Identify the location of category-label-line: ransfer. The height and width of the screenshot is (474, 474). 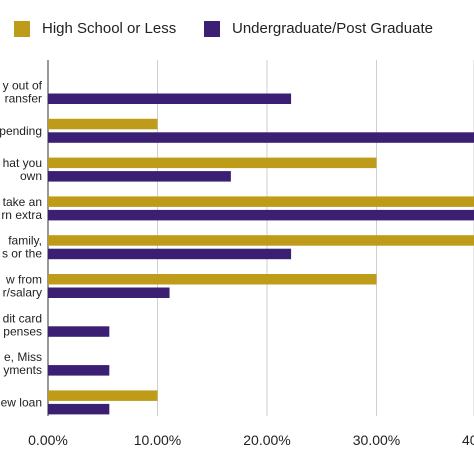
(23, 99).